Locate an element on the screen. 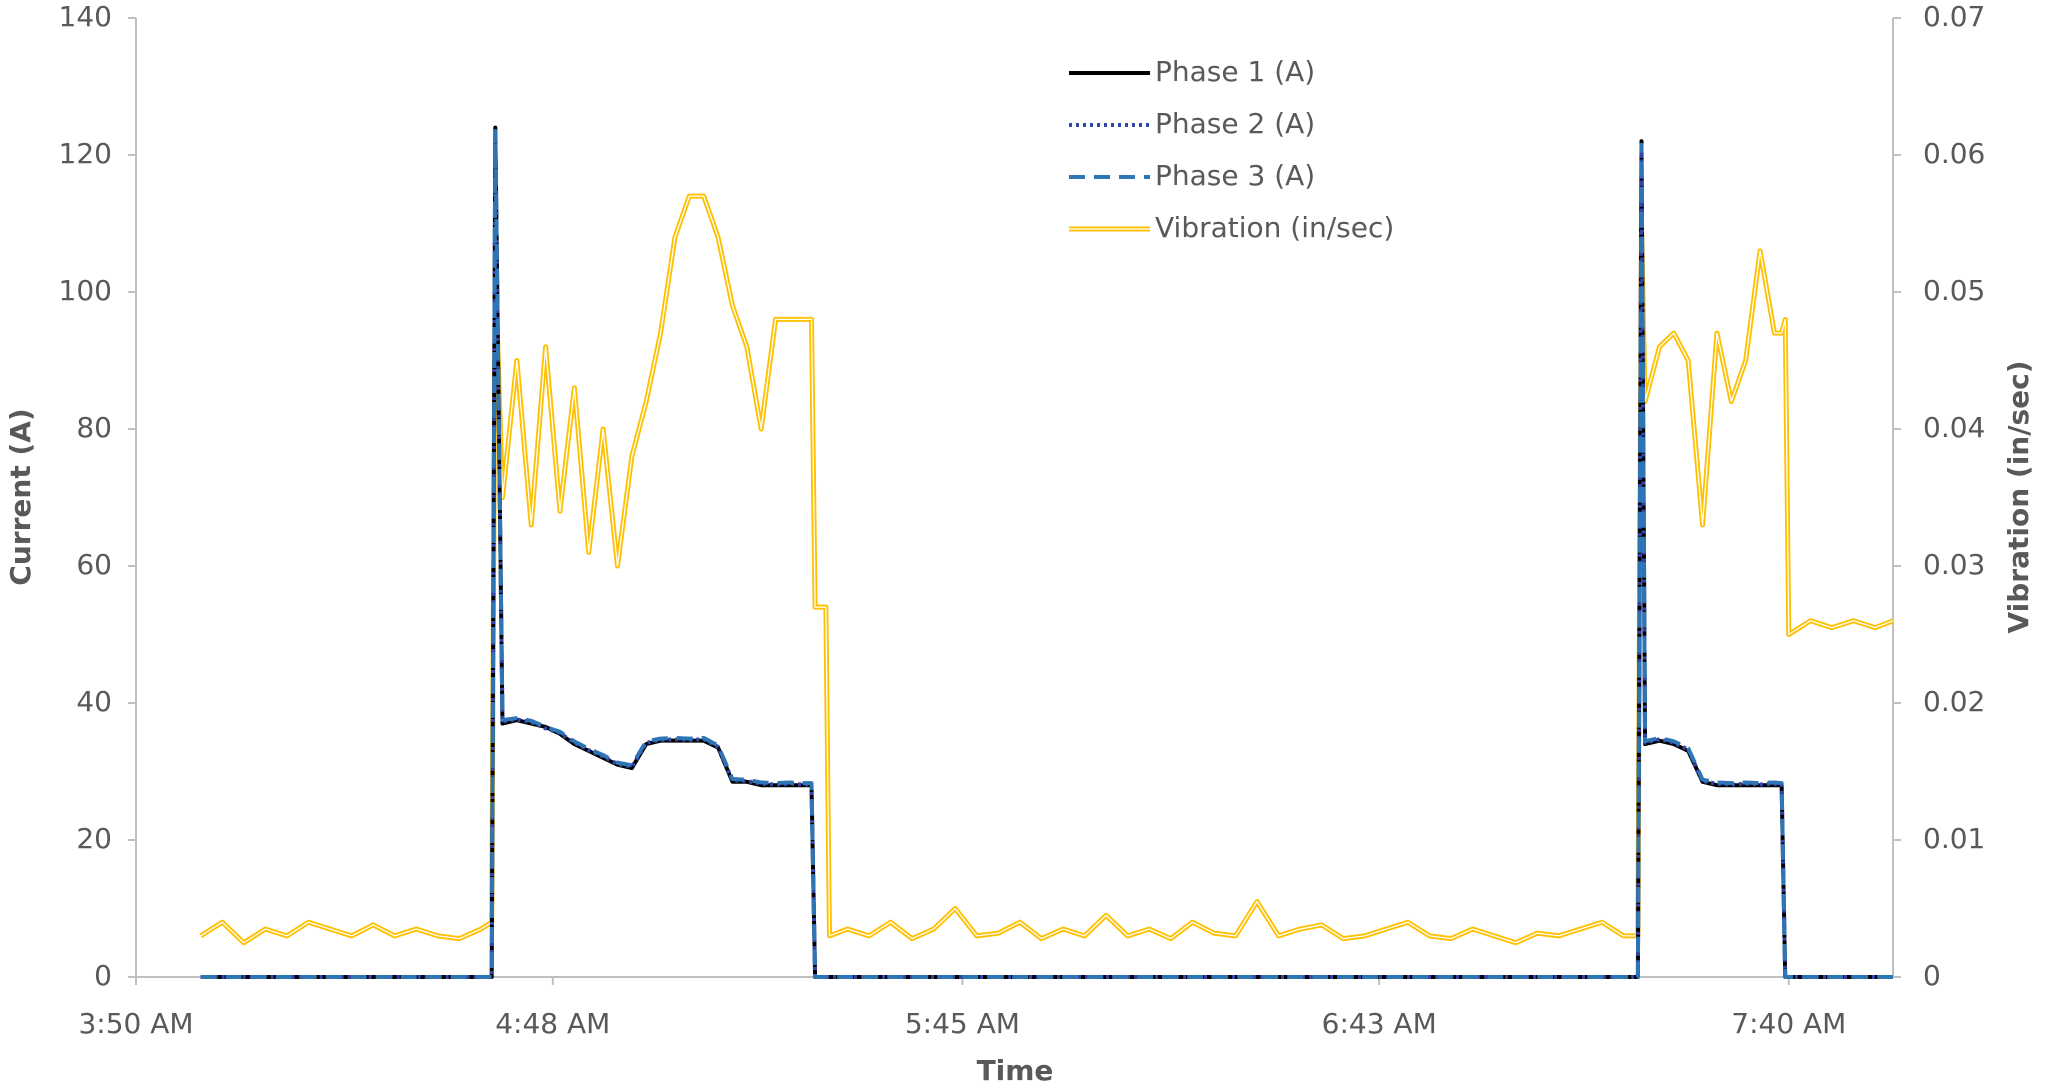 The height and width of the screenshot is (1090, 2045). y-tick-label: 100 is located at coordinates (85, 290).